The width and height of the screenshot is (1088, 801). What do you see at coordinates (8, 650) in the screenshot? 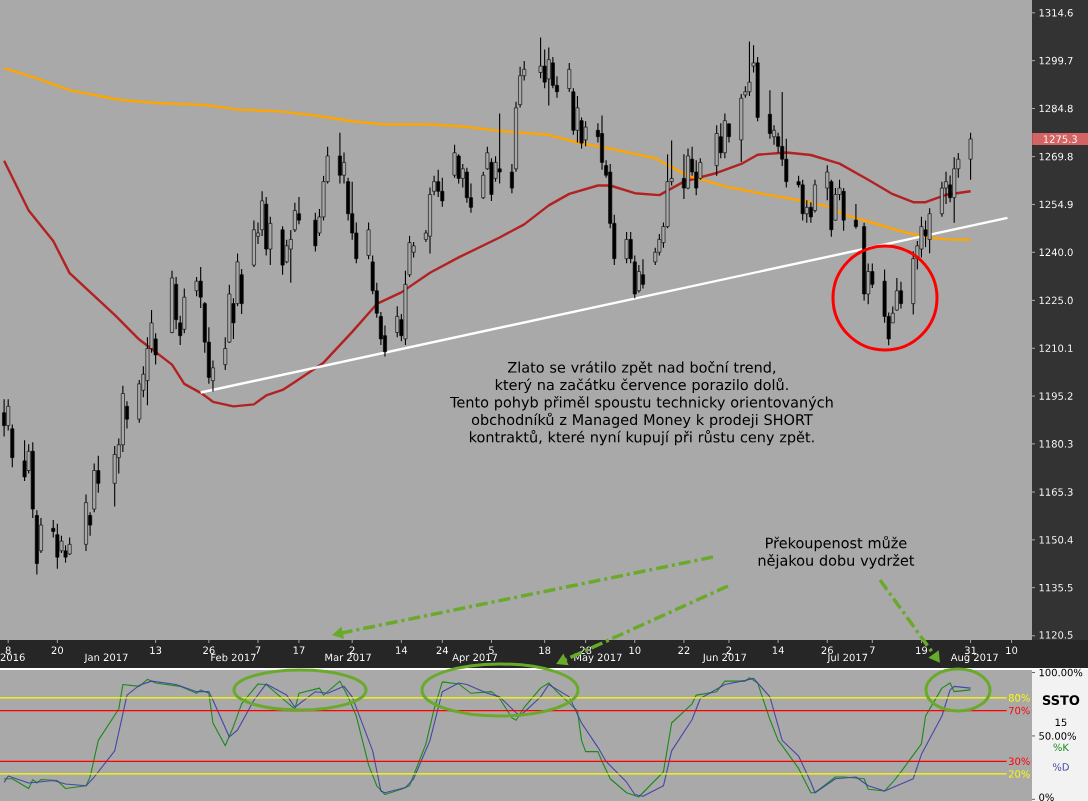
I see `x-tick-label: 8` at bounding box center [8, 650].